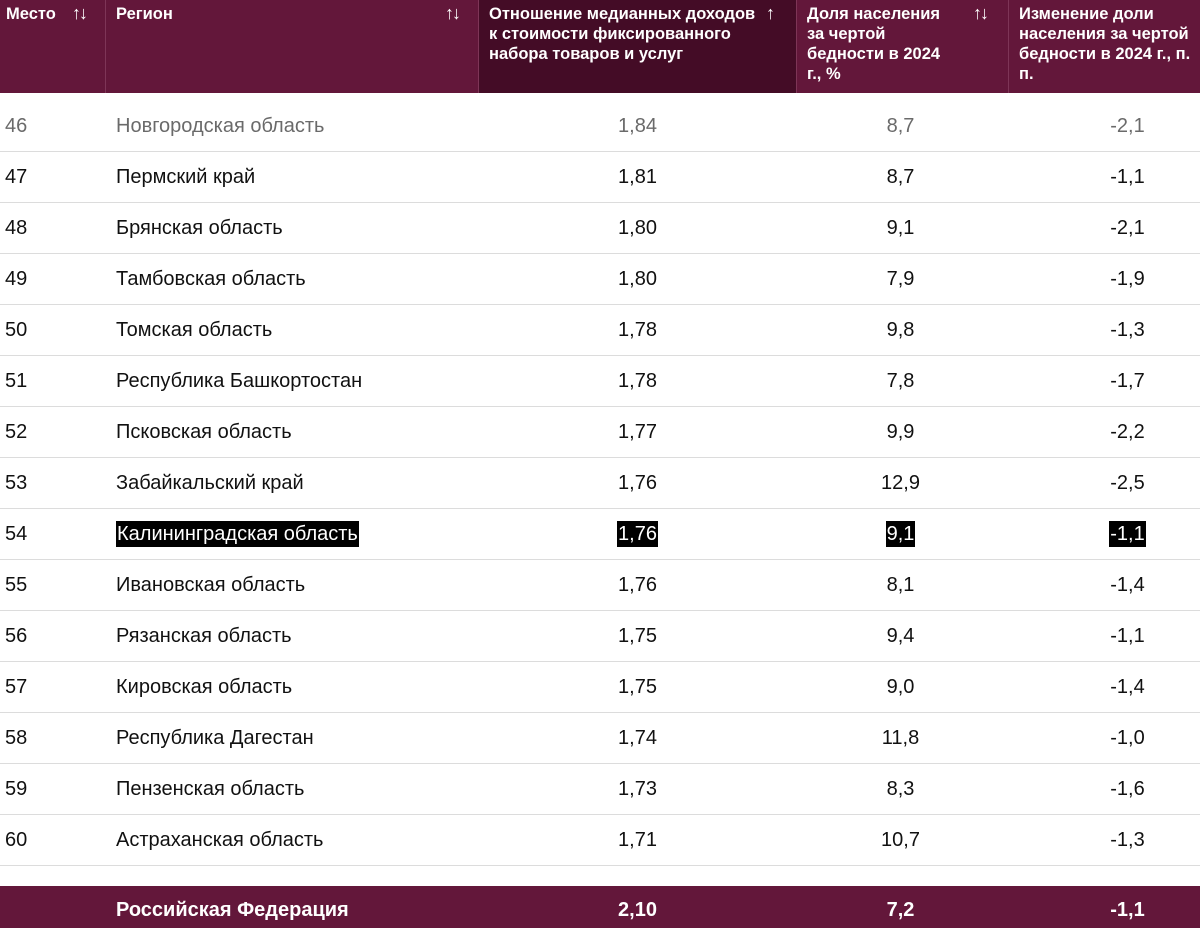  Describe the element at coordinates (1127, 279) in the screenshot. I see `change-cell: -1,9` at that location.